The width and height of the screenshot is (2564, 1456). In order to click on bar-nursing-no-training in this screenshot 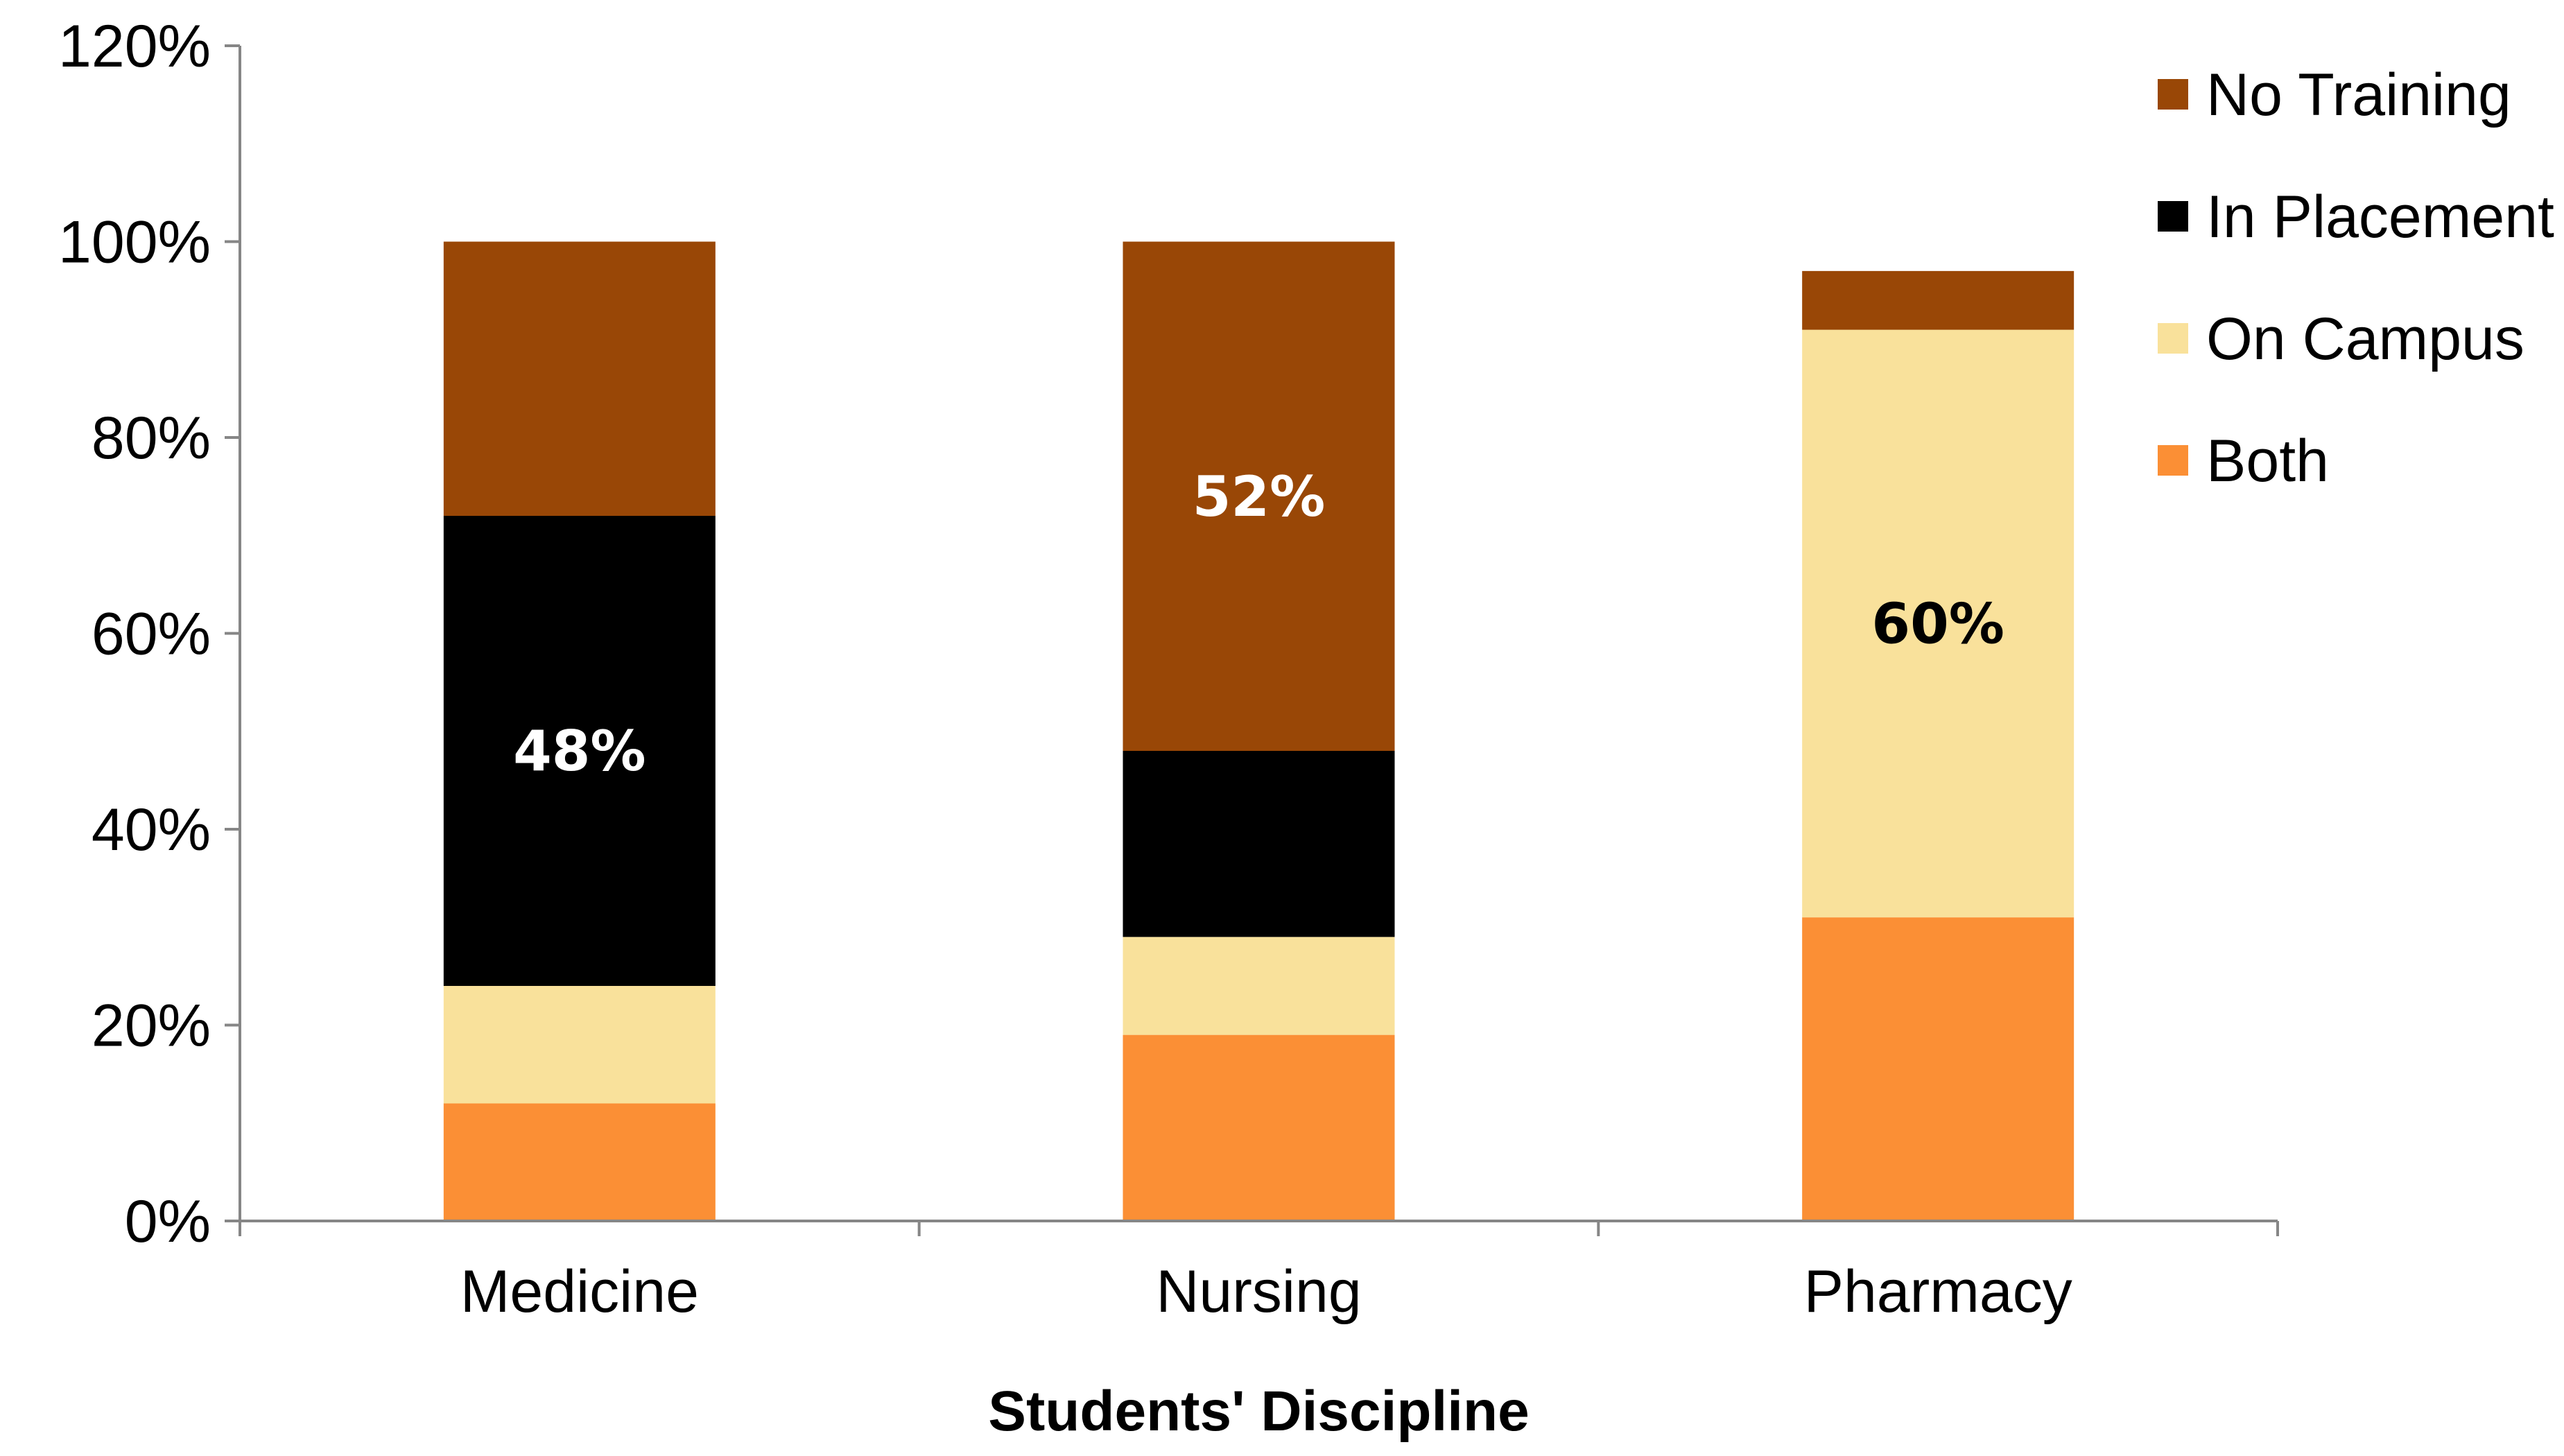, I will do `click(1259, 496)`.